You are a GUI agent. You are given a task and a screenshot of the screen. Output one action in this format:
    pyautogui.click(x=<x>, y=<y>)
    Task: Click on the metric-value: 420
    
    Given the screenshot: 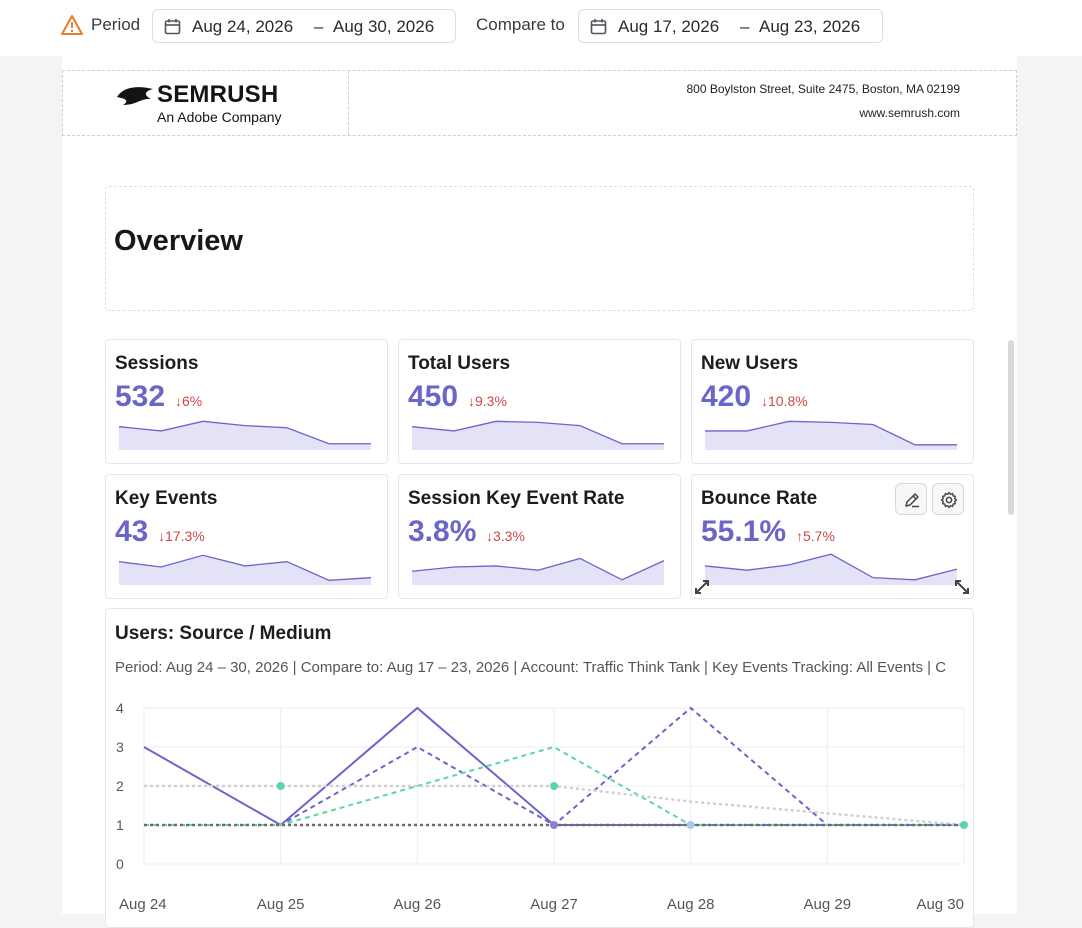 What is the action you would take?
    pyautogui.click(x=726, y=396)
    